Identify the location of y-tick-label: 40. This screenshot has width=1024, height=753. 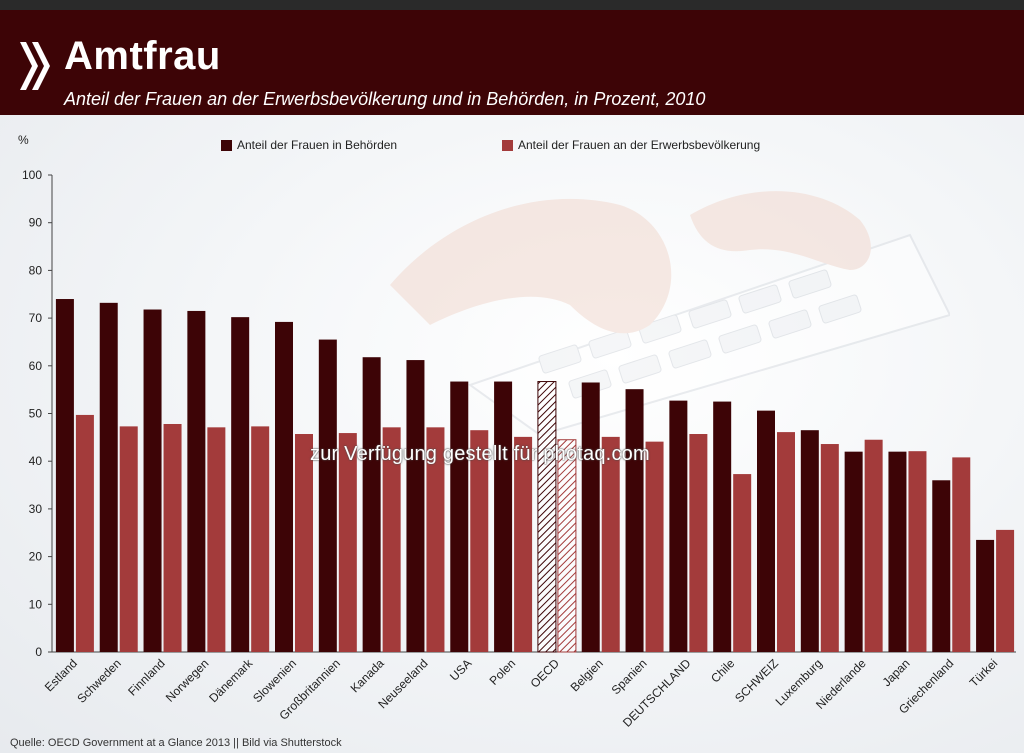
(36, 461).